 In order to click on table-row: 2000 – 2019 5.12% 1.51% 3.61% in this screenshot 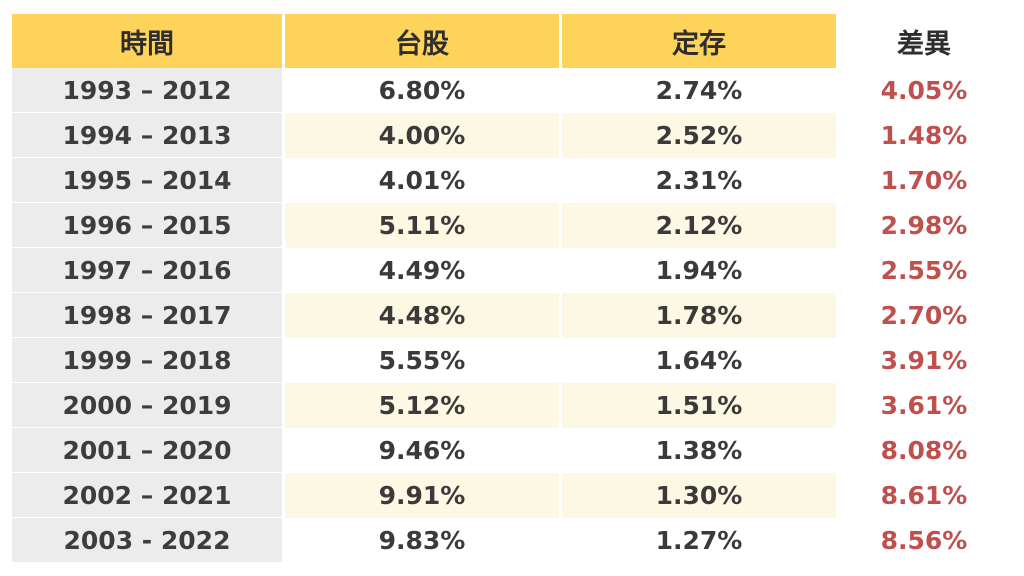, I will do `click(512, 405)`.